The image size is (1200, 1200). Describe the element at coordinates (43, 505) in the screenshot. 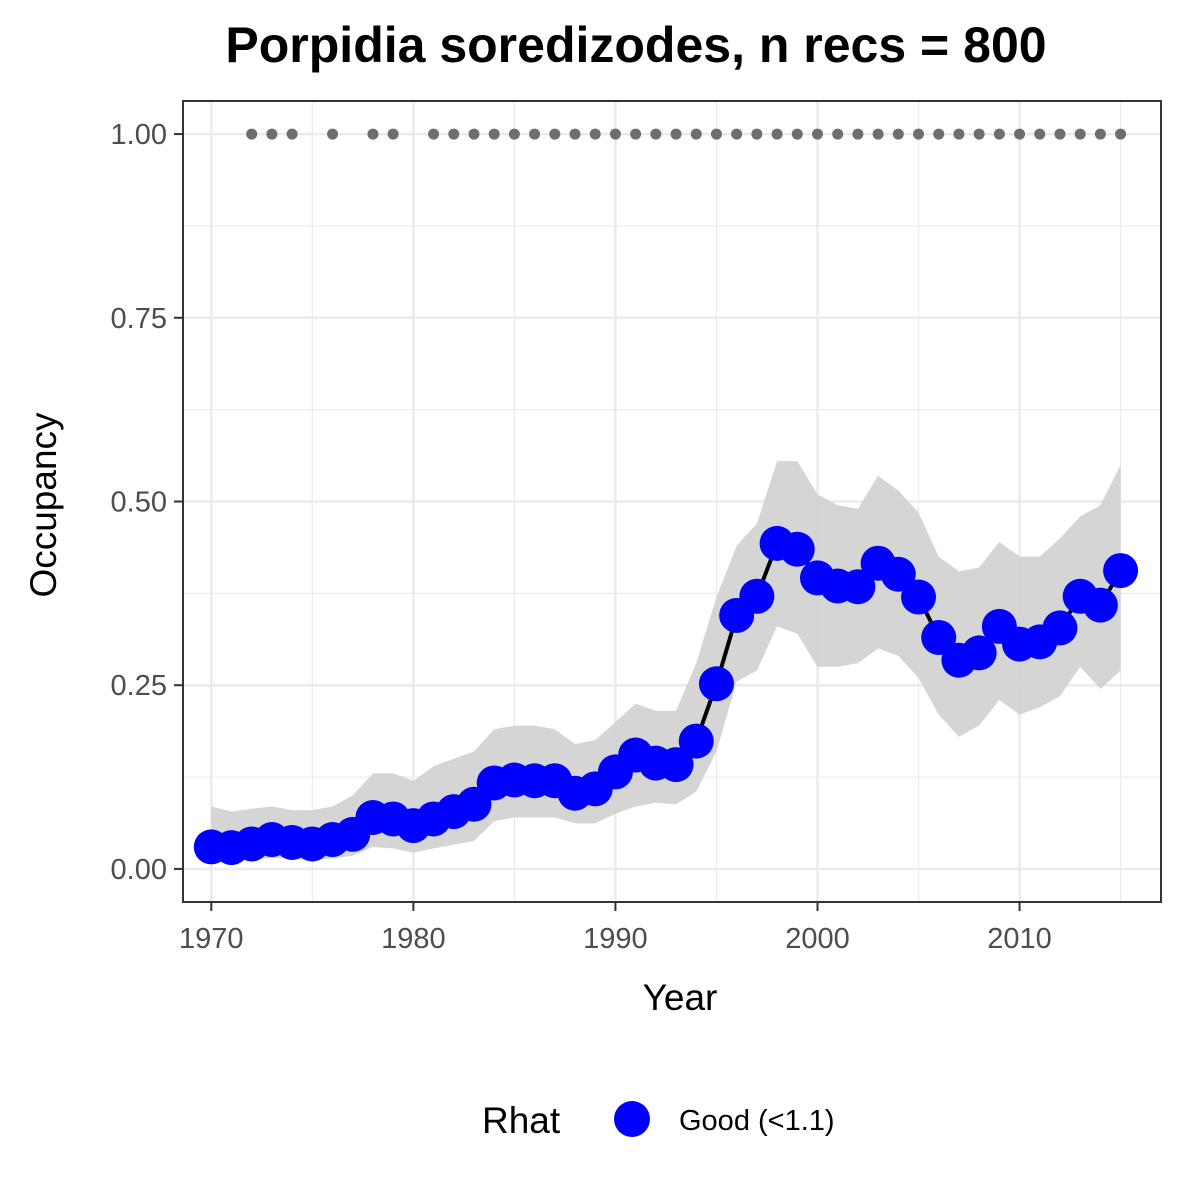

I see `y-axis-title: Occupancy` at that location.